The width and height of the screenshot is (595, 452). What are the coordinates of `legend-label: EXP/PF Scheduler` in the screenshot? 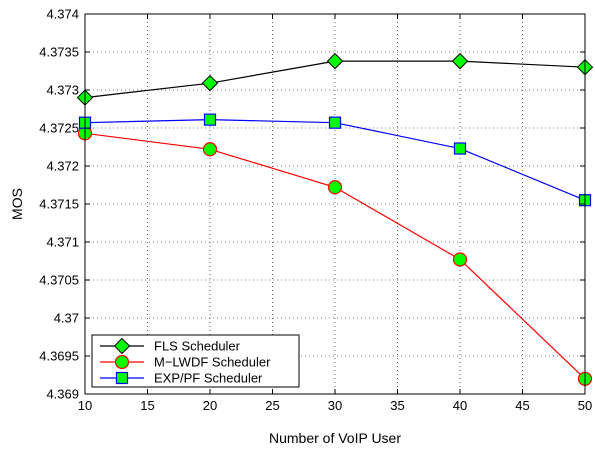 It's located at (208, 378).